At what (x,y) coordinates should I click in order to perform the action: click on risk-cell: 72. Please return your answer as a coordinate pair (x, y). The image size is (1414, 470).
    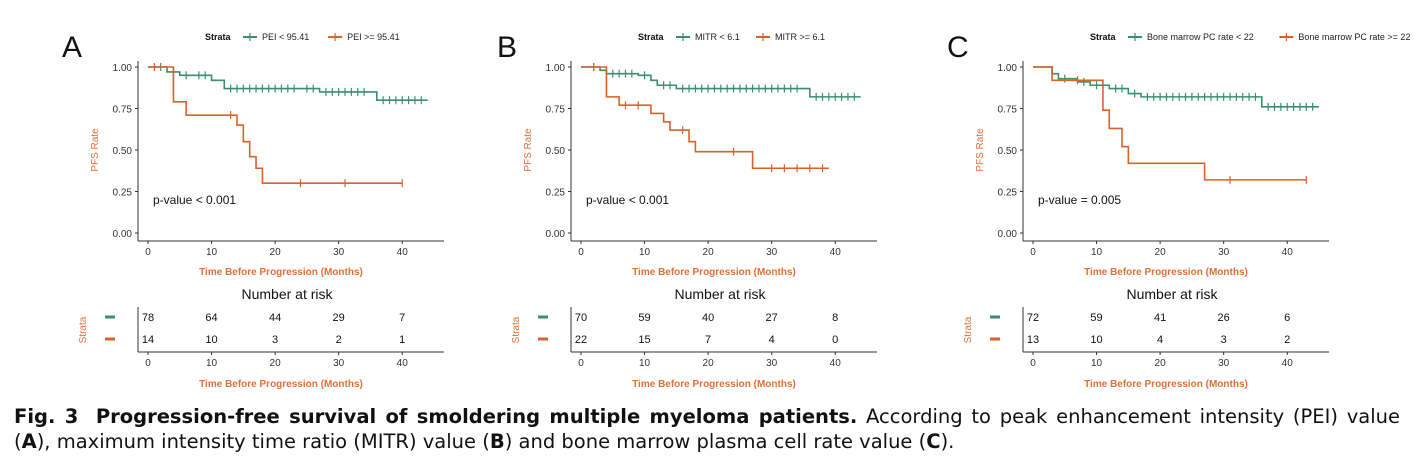
    Looking at the image, I should click on (1033, 318).